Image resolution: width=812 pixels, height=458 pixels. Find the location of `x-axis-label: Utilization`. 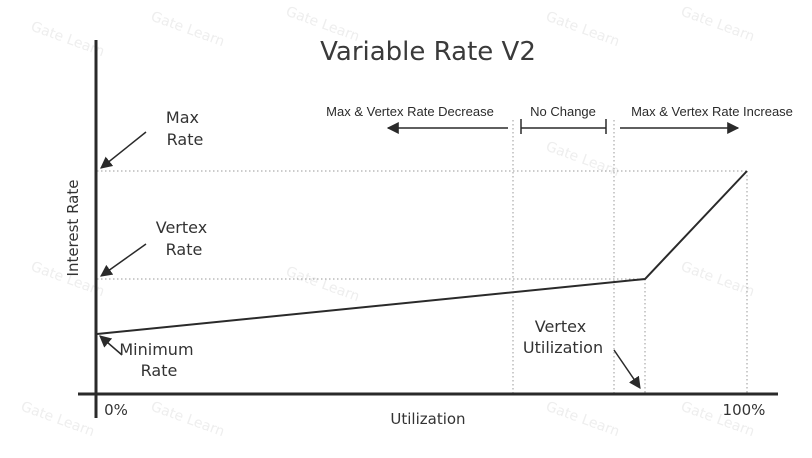

x-axis-label: Utilization is located at coordinates (427, 419).